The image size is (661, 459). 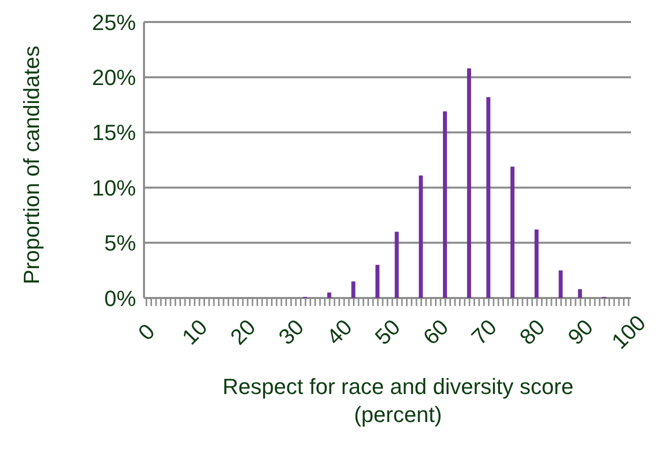 I want to click on x-tick-label: 90, so click(x=580, y=332).